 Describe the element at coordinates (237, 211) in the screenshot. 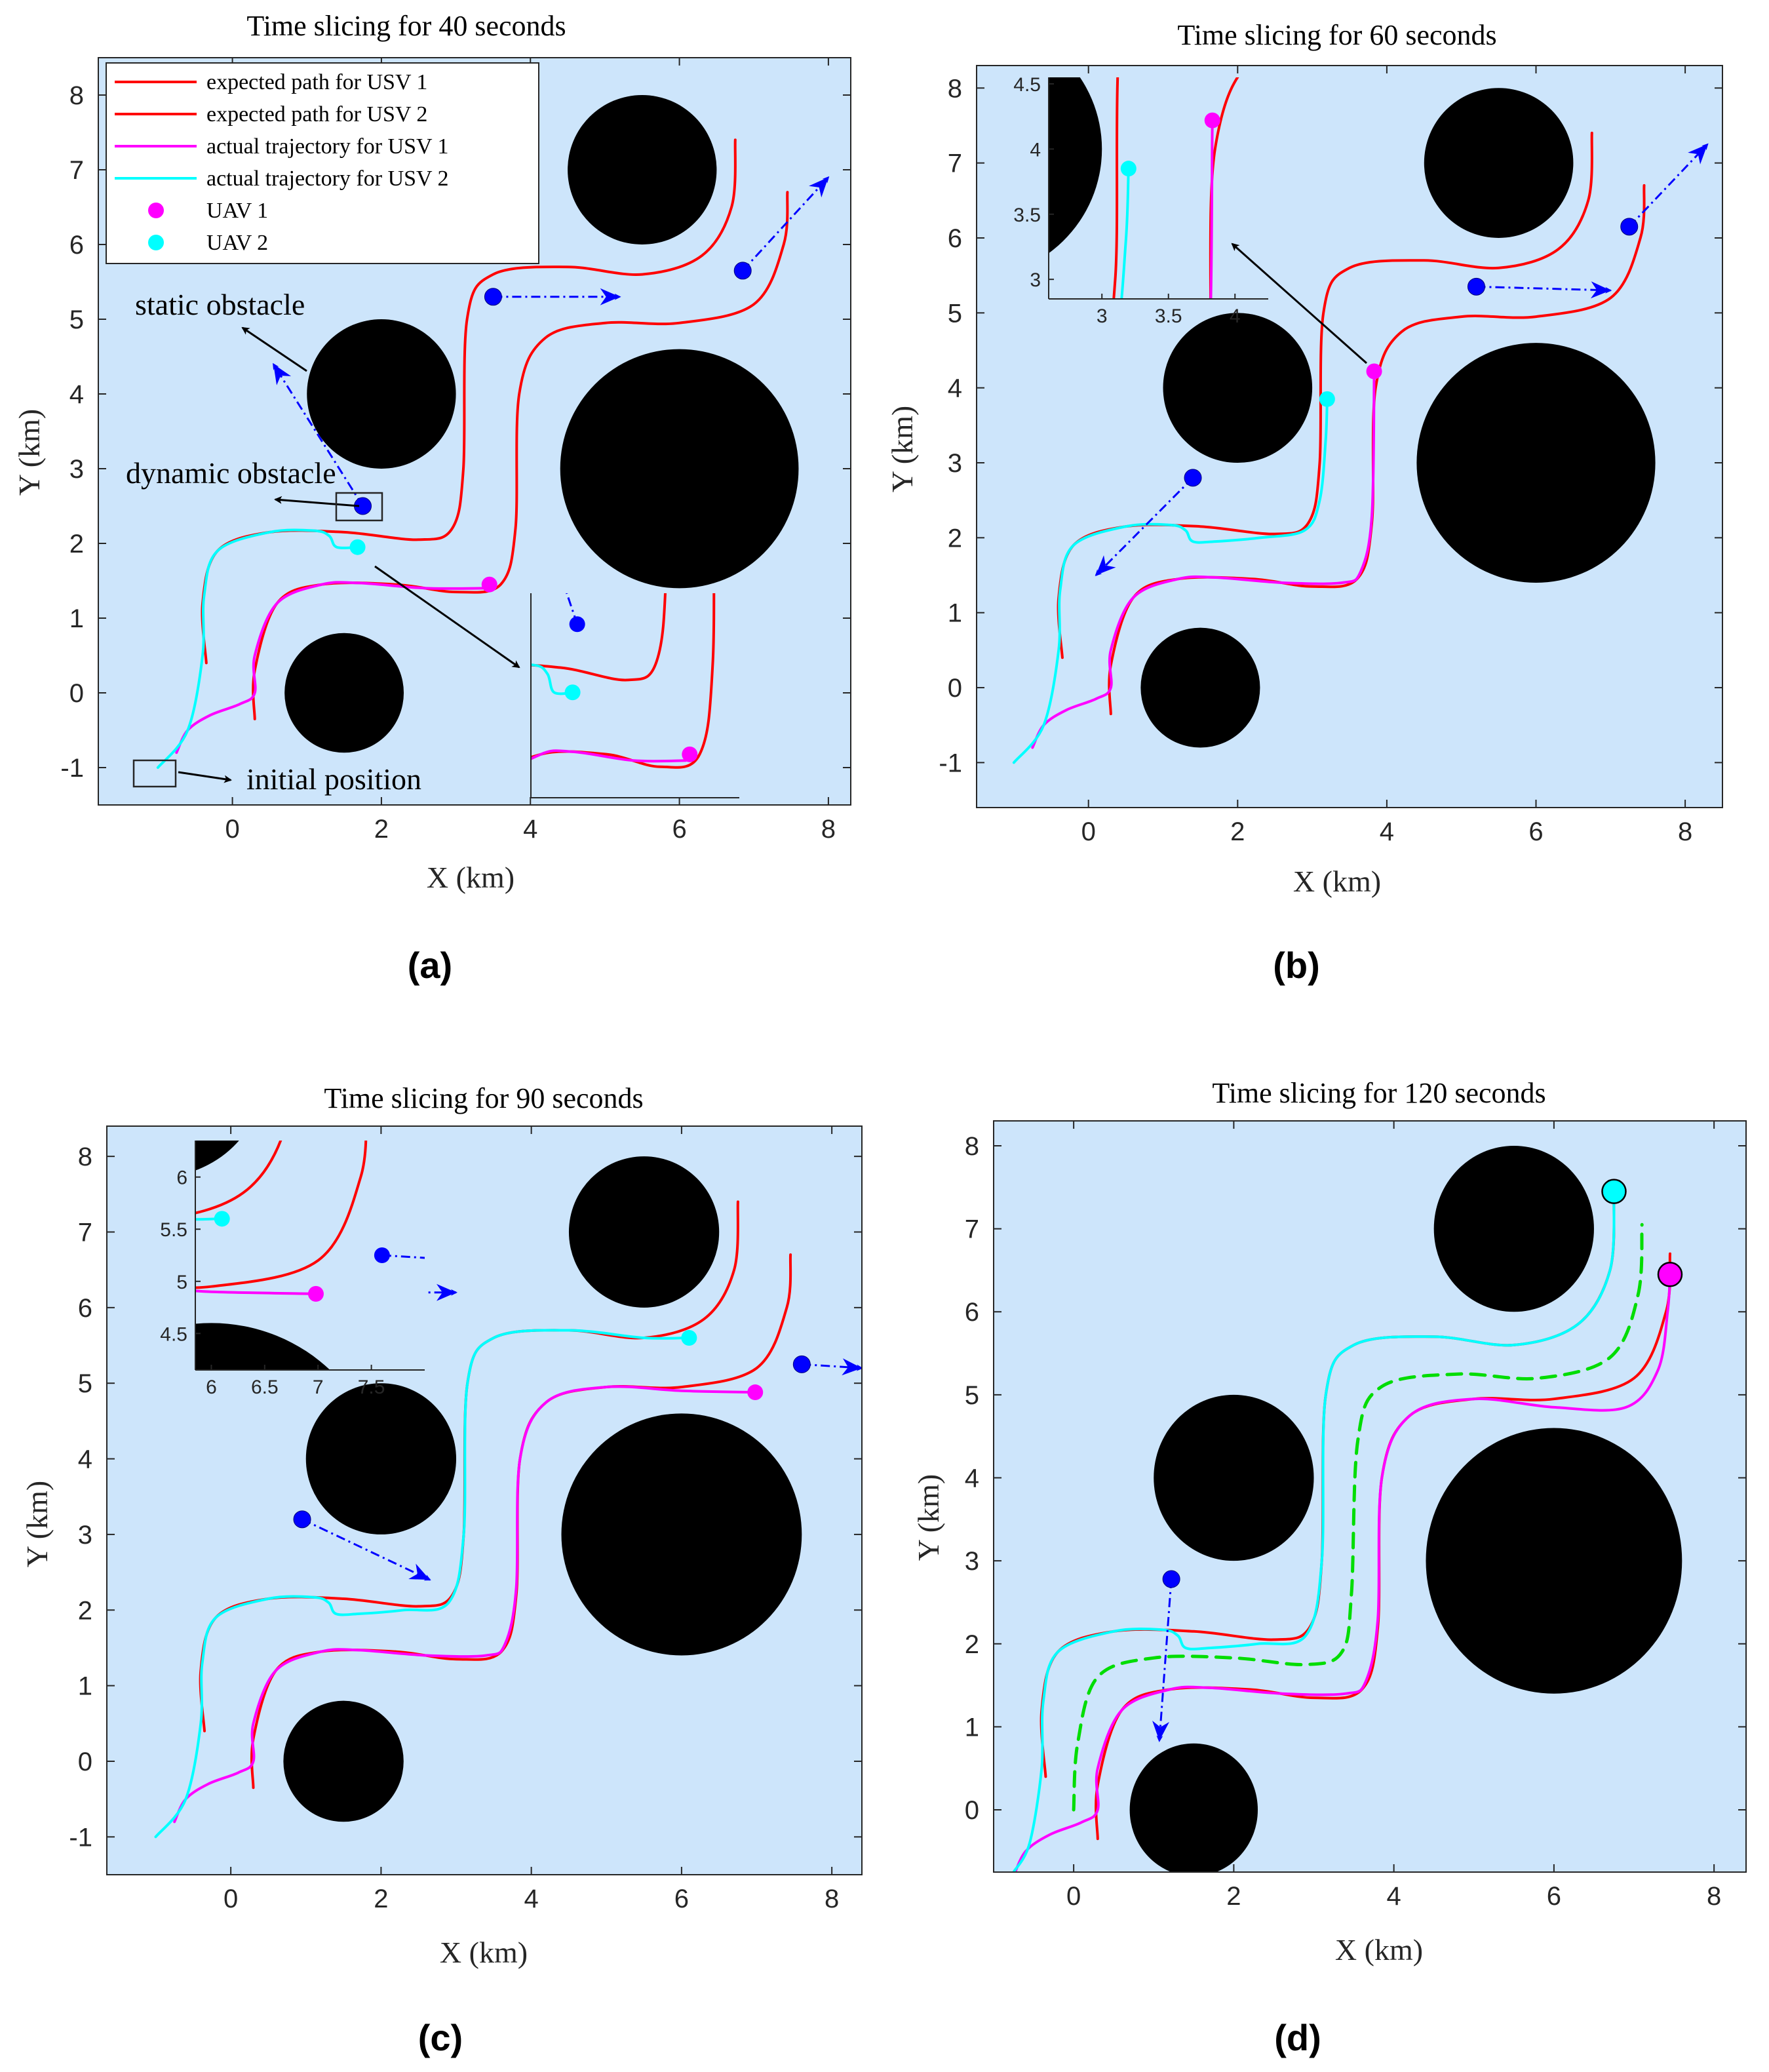

I see `legend-label-4: UAV 1` at that location.